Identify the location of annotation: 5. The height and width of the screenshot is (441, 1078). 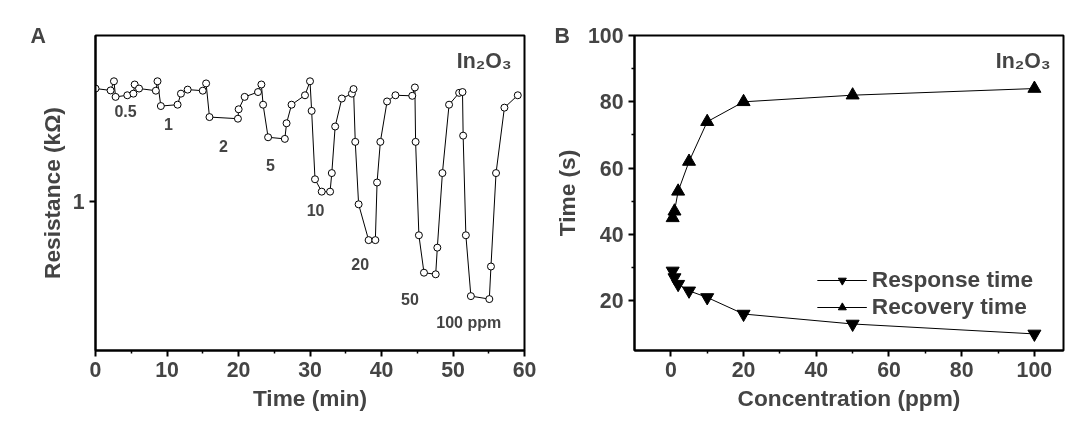
(271, 165).